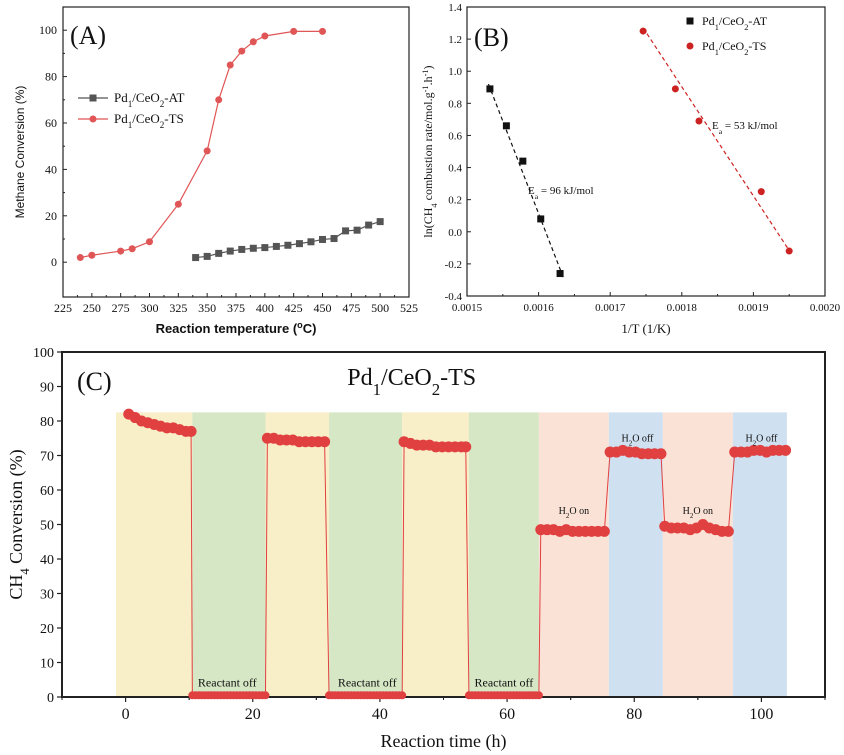  Describe the element at coordinates (444, 741) in the screenshot. I see `x-axis-label: Reaction time (h)` at that location.